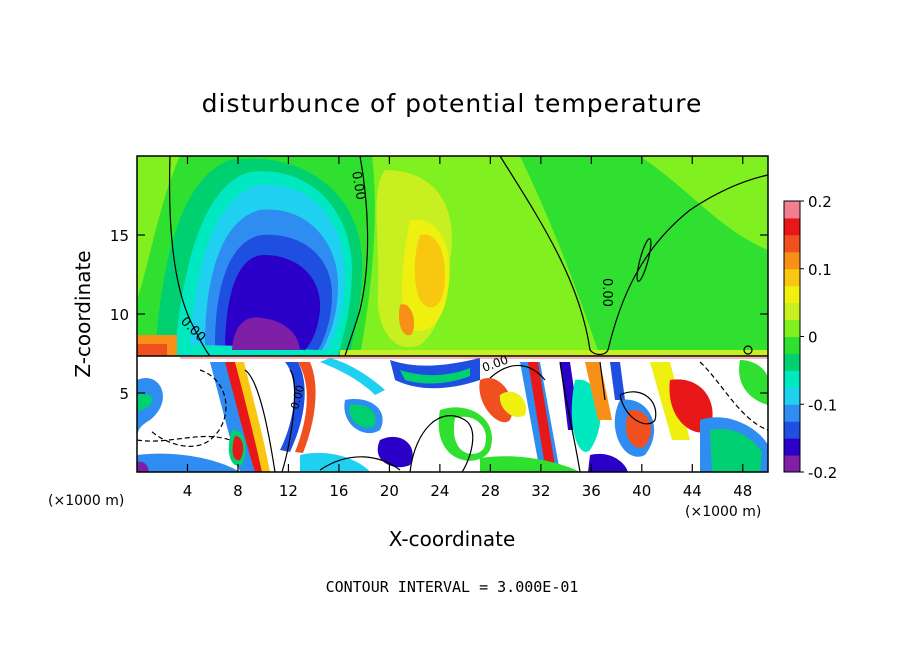 The width and height of the screenshot is (904, 654). I want to click on colorbar-tick-label: 0.2, so click(820, 202).